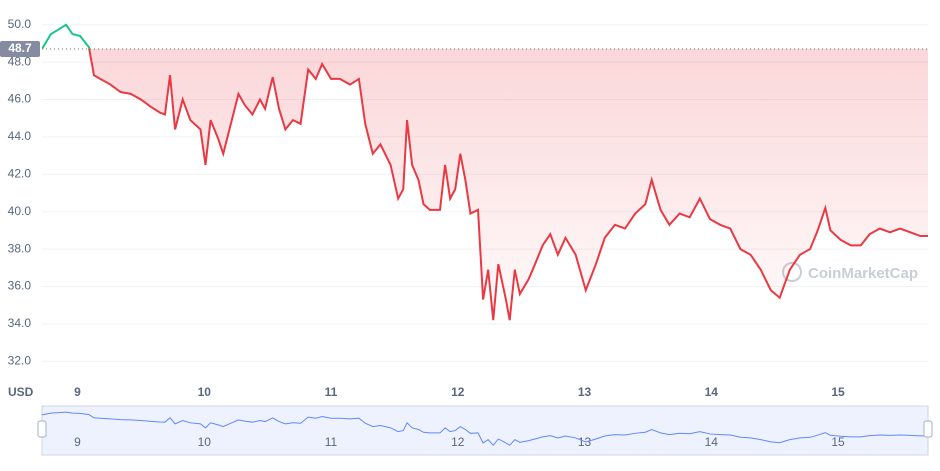  What do you see at coordinates (20, 61) in the screenshot?
I see `y-tick-label: 48.0` at bounding box center [20, 61].